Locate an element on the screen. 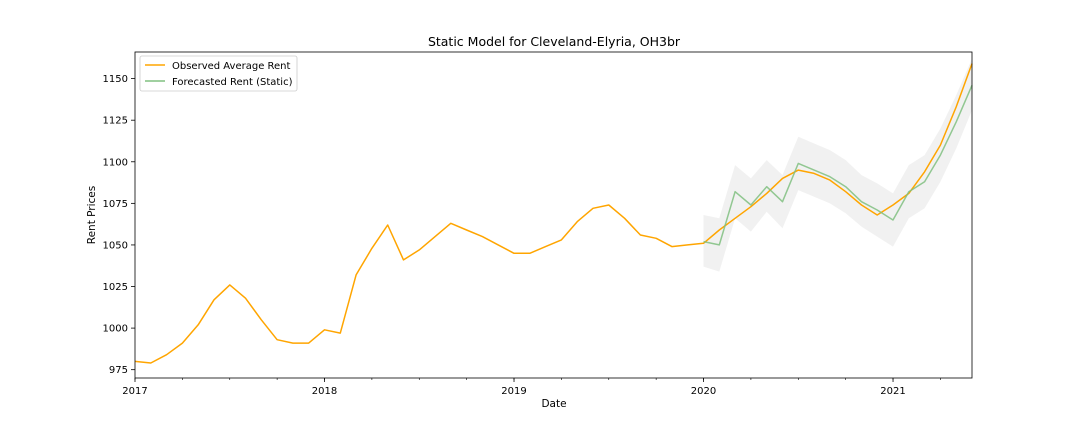 The image size is (1080, 436). y-tick-label: 1125 is located at coordinates (115, 121).